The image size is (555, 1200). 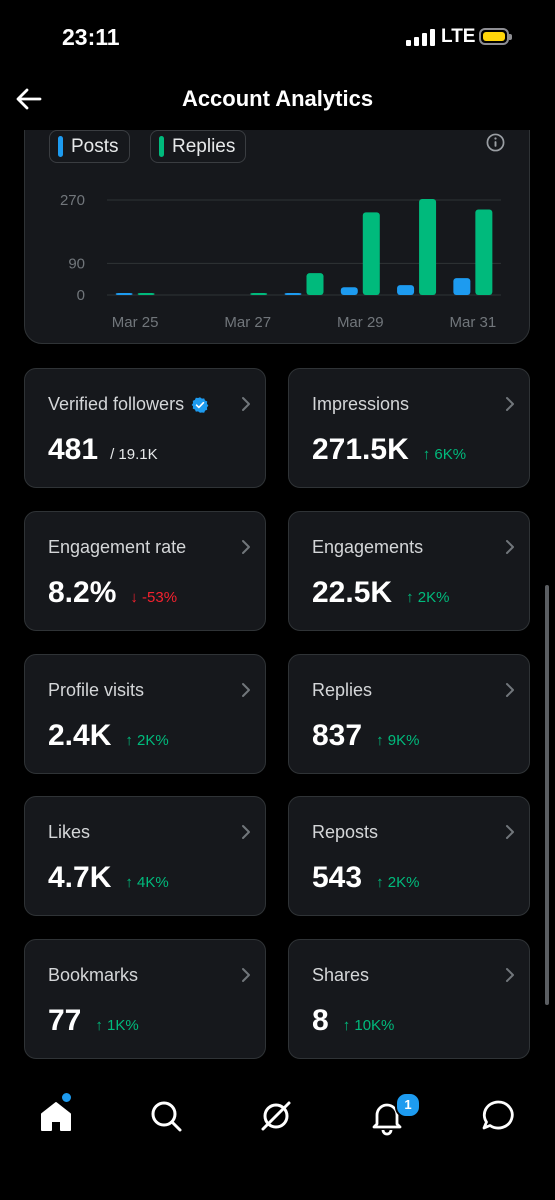 What do you see at coordinates (145, 428) in the screenshot?
I see `stat-card-verified-followers: Verified followers 481 / 19.1K` at bounding box center [145, 428].